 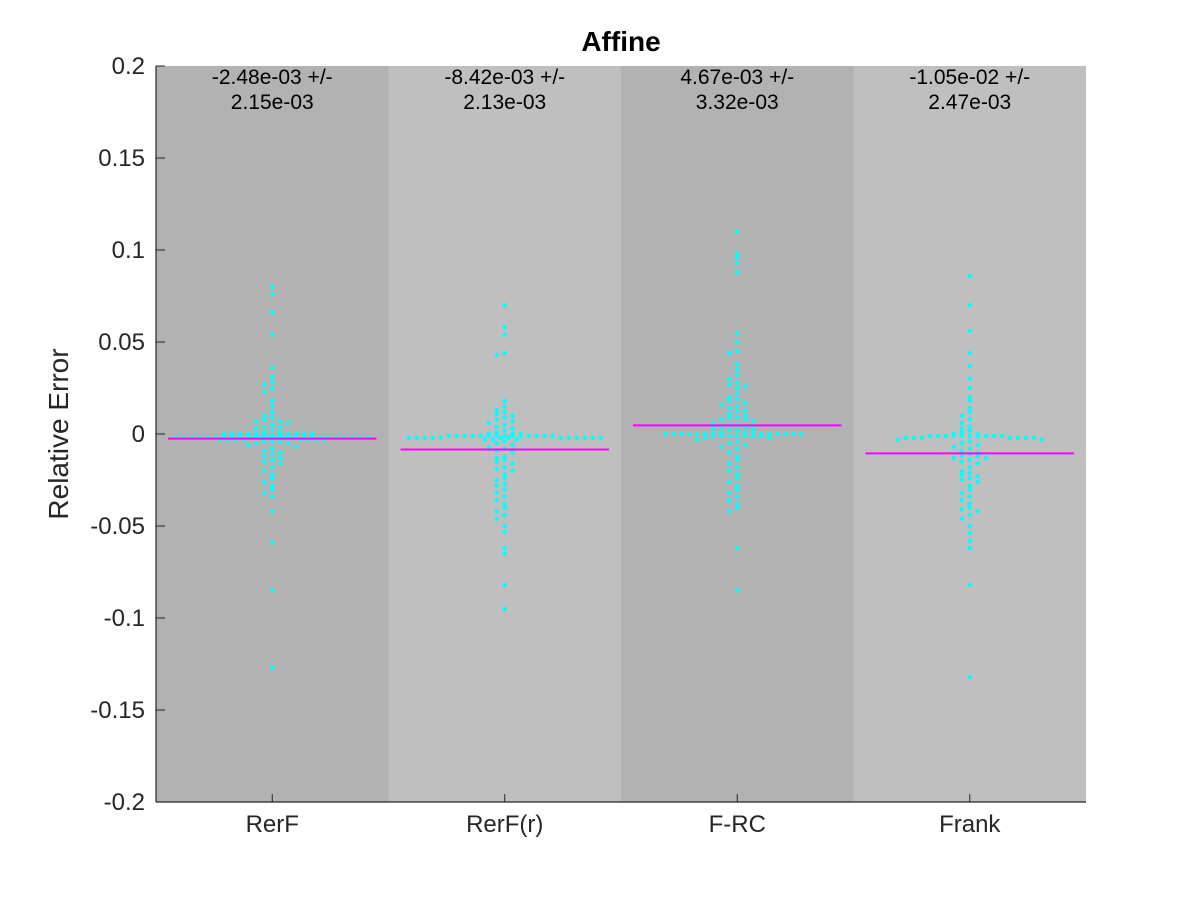 What do you see at coordinates (621, 439) in the screenshot?
I see `mean-lines` at bounding box center [621, 439].